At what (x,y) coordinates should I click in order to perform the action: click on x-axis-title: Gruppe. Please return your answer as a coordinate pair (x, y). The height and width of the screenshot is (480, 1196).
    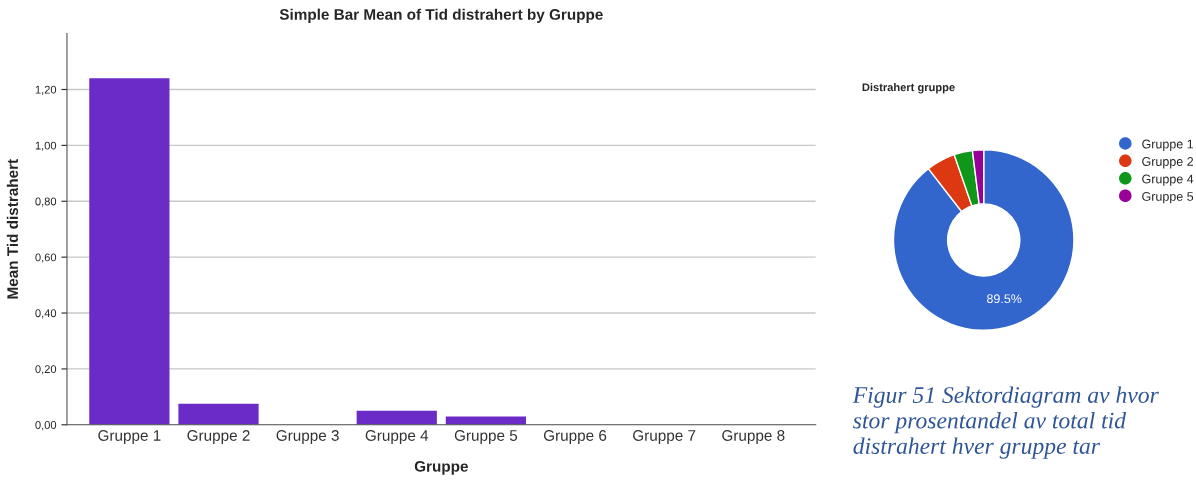
    Looking at the image, I should click on (441, 467).